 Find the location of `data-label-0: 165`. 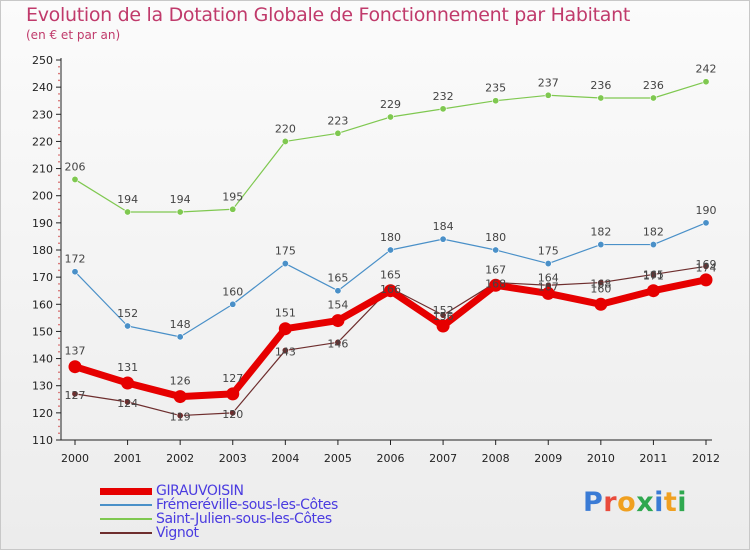

data-label-0: 165 is located at coordinates (653, 275).